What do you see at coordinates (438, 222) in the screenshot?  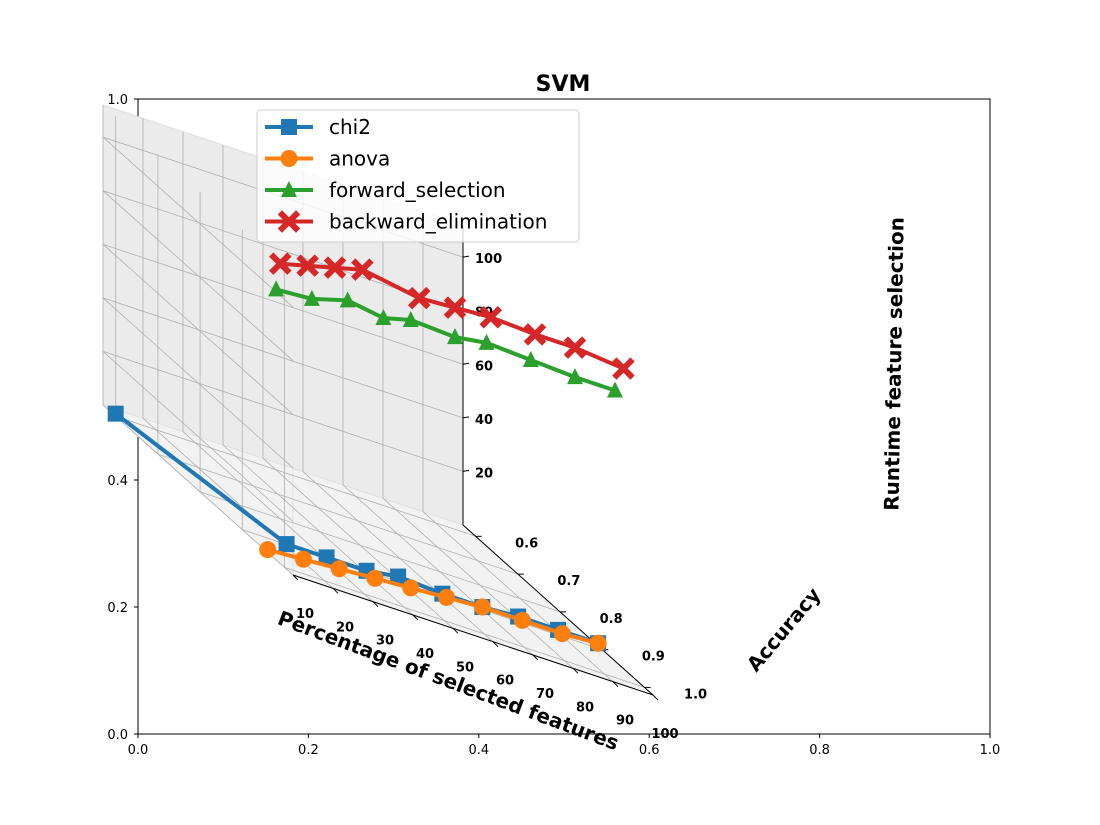 I see `legend-label: backward_elimination` at bounding box center [438, 222].